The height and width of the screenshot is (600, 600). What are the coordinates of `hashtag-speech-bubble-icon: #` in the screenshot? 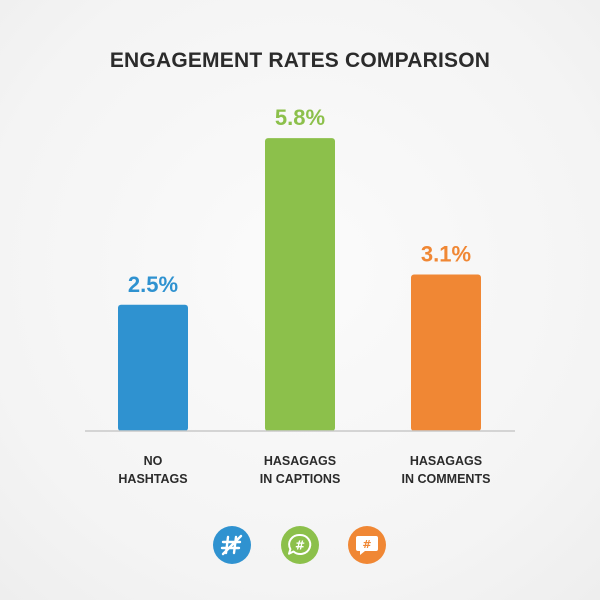 It's located at (300, 545).